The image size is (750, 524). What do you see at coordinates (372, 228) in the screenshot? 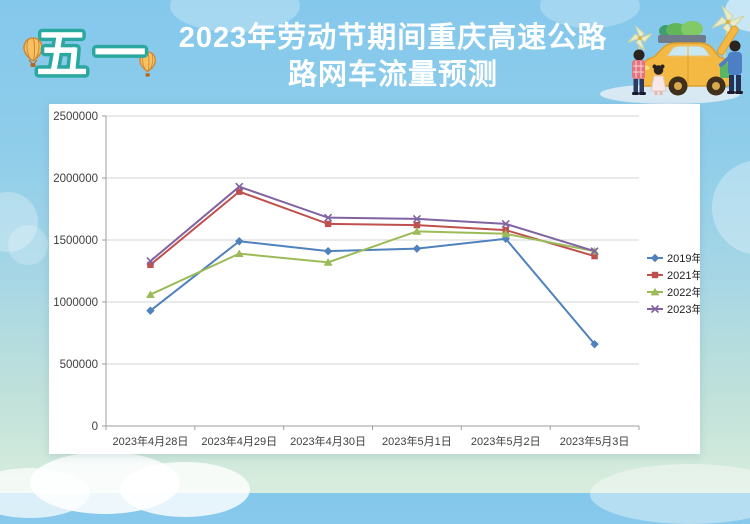
I see `series-line-2021年` at bounding box center [372, 228].